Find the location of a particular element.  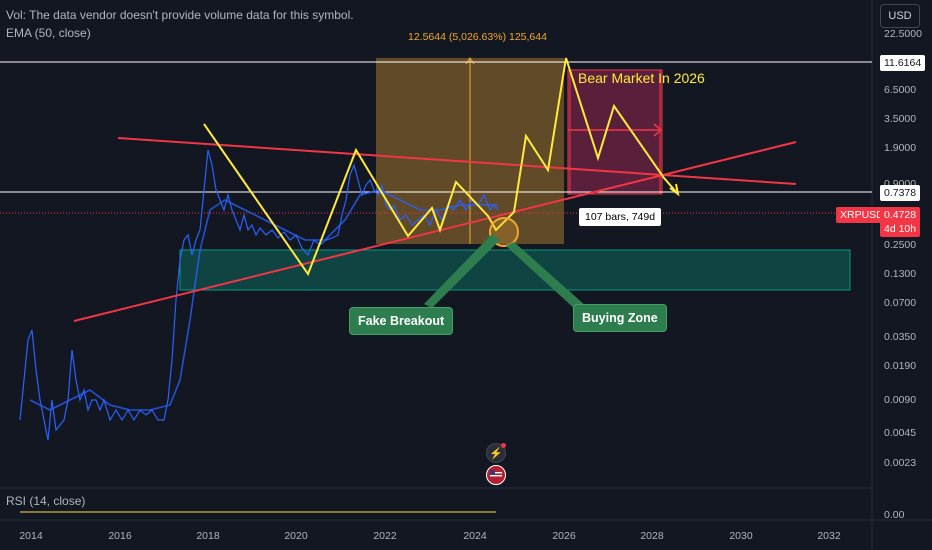

price-tick: 6.5000 is located at coordinates (900, 90).